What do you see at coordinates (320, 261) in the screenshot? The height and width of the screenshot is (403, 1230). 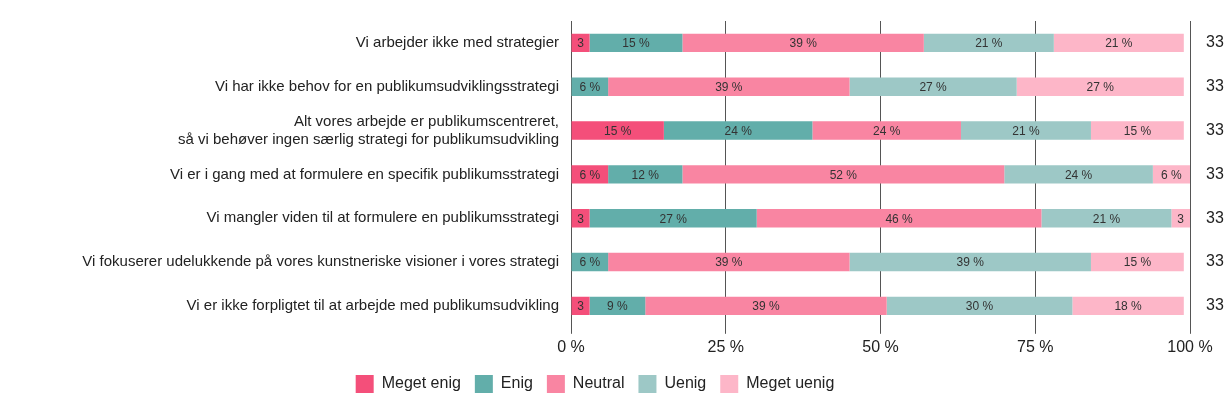 I see `y-tick-label: Vi fokuserer udelukkende på vores kunstneriske visioner i vores strategi` at bounding box center [320, 261].